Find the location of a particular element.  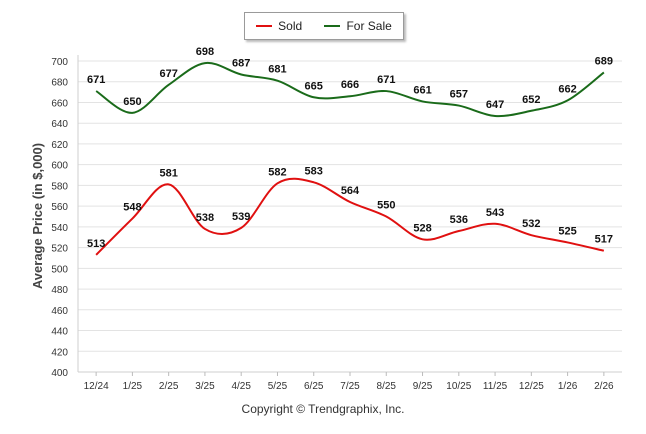

y-tick-label: 600 is located at coordinates (59, 166).